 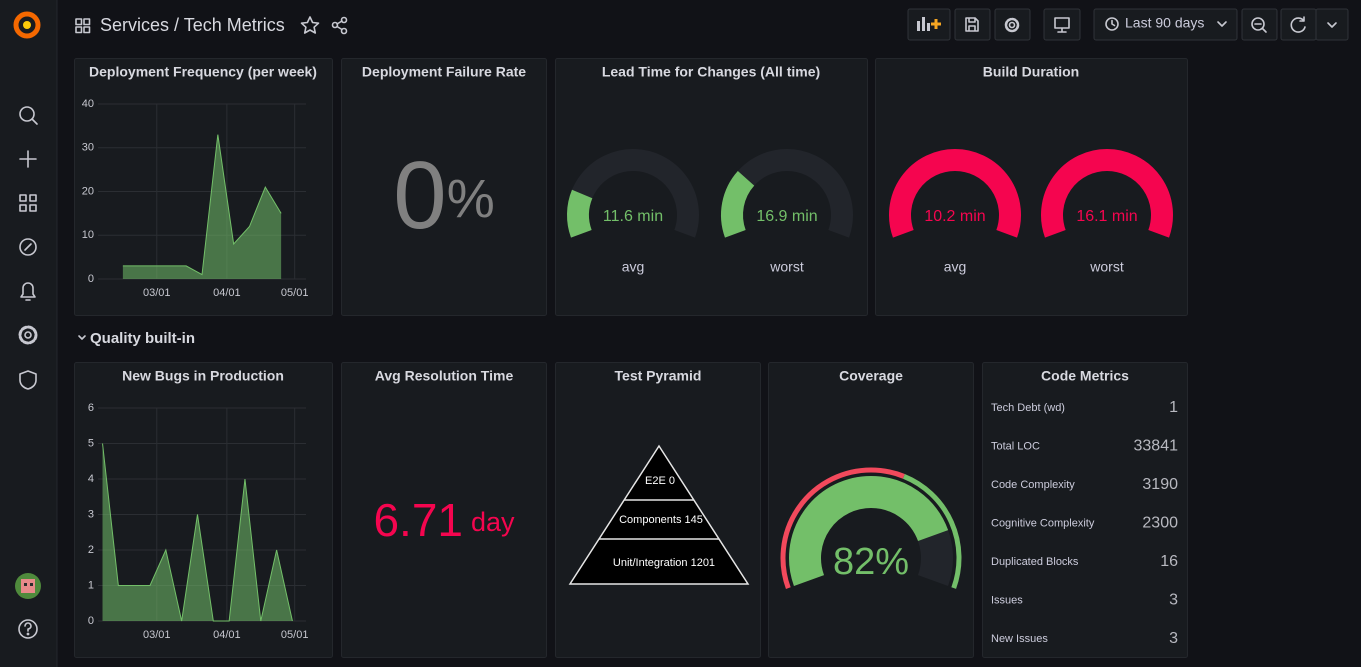 I want to click on panel-title: New Bugs in Production, so click(x=203, y=376).